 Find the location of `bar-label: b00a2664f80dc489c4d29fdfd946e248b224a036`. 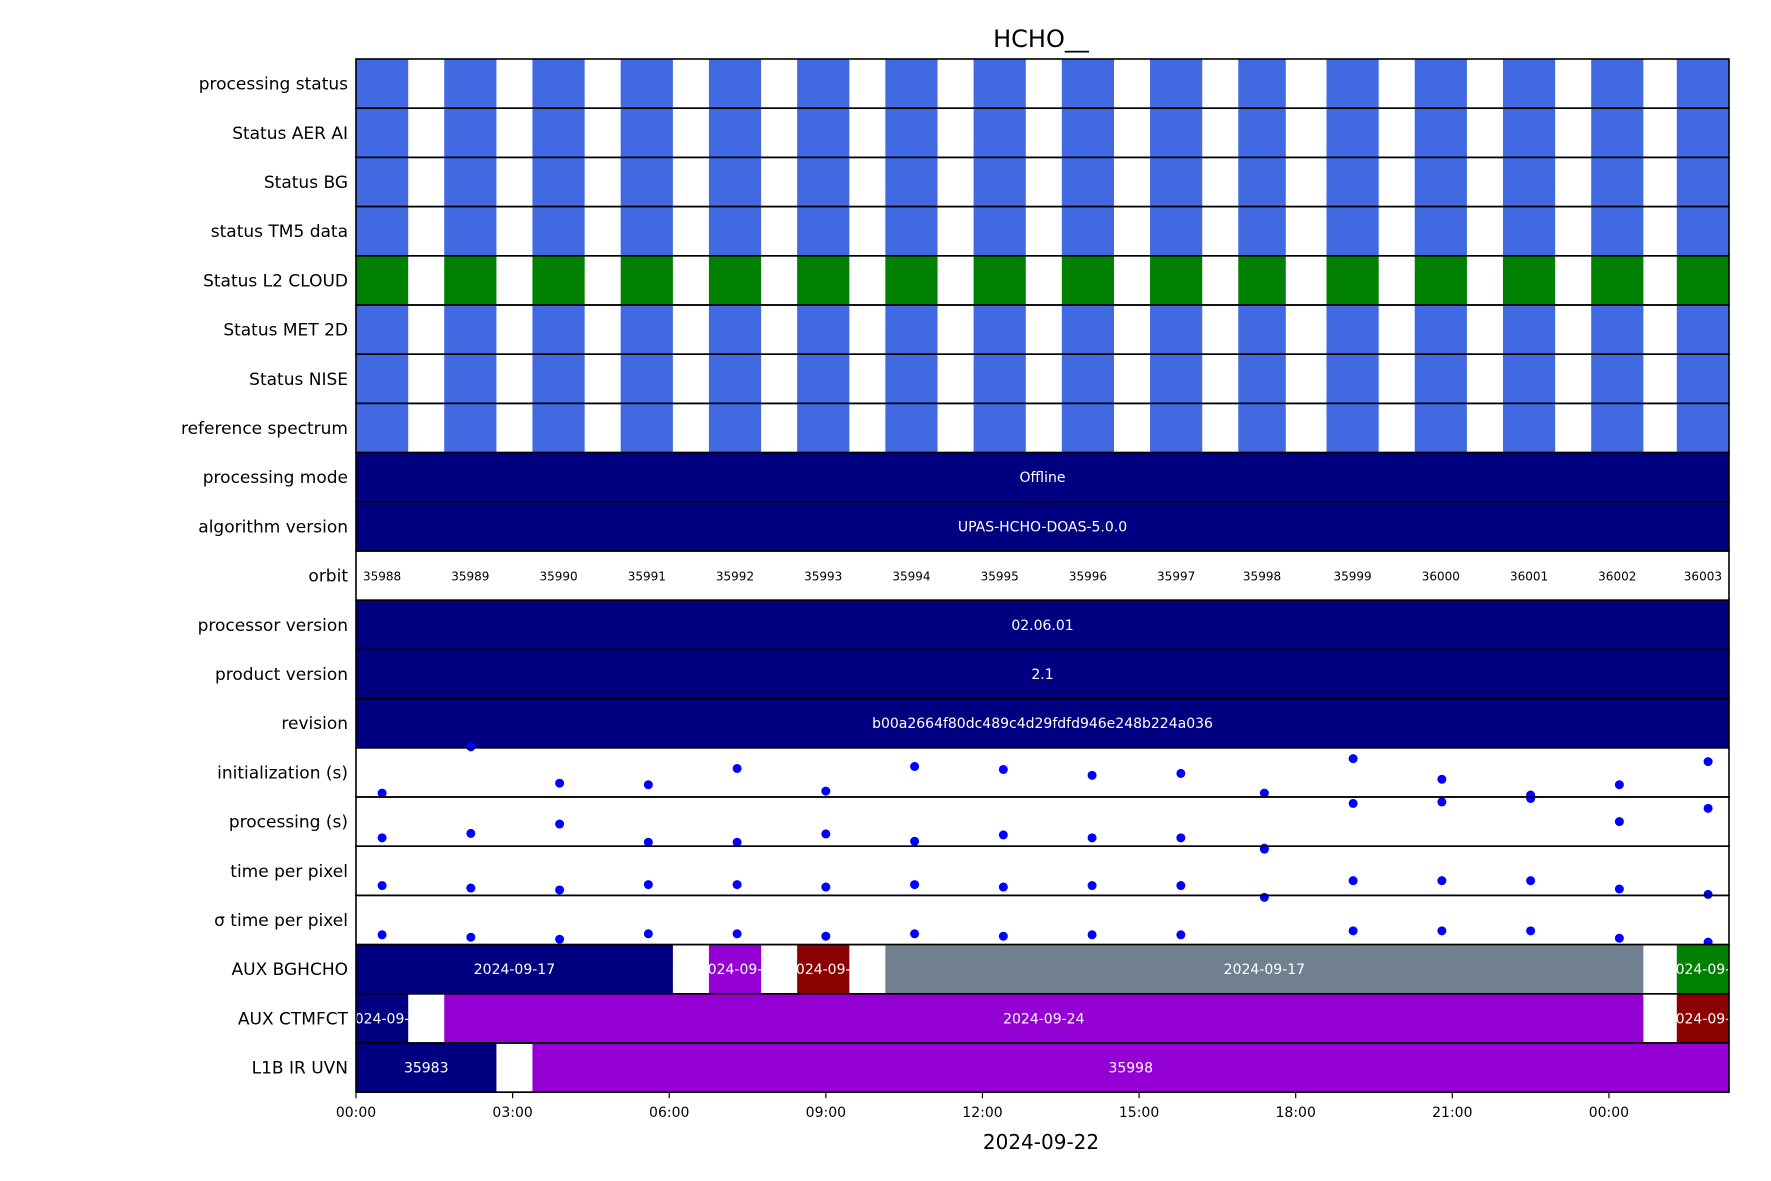

bar-label: b00a2664f80dc489c4d29fdfd946e248b224a036 is located at coordinates (1042, 724).